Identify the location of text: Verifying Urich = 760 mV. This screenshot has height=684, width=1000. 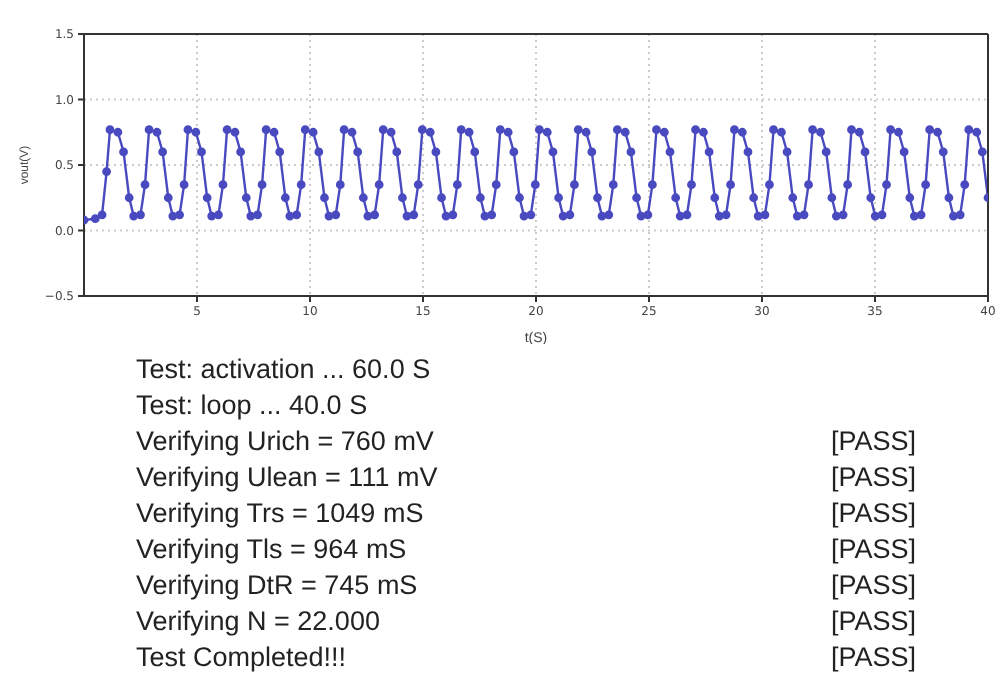
(285, 442).